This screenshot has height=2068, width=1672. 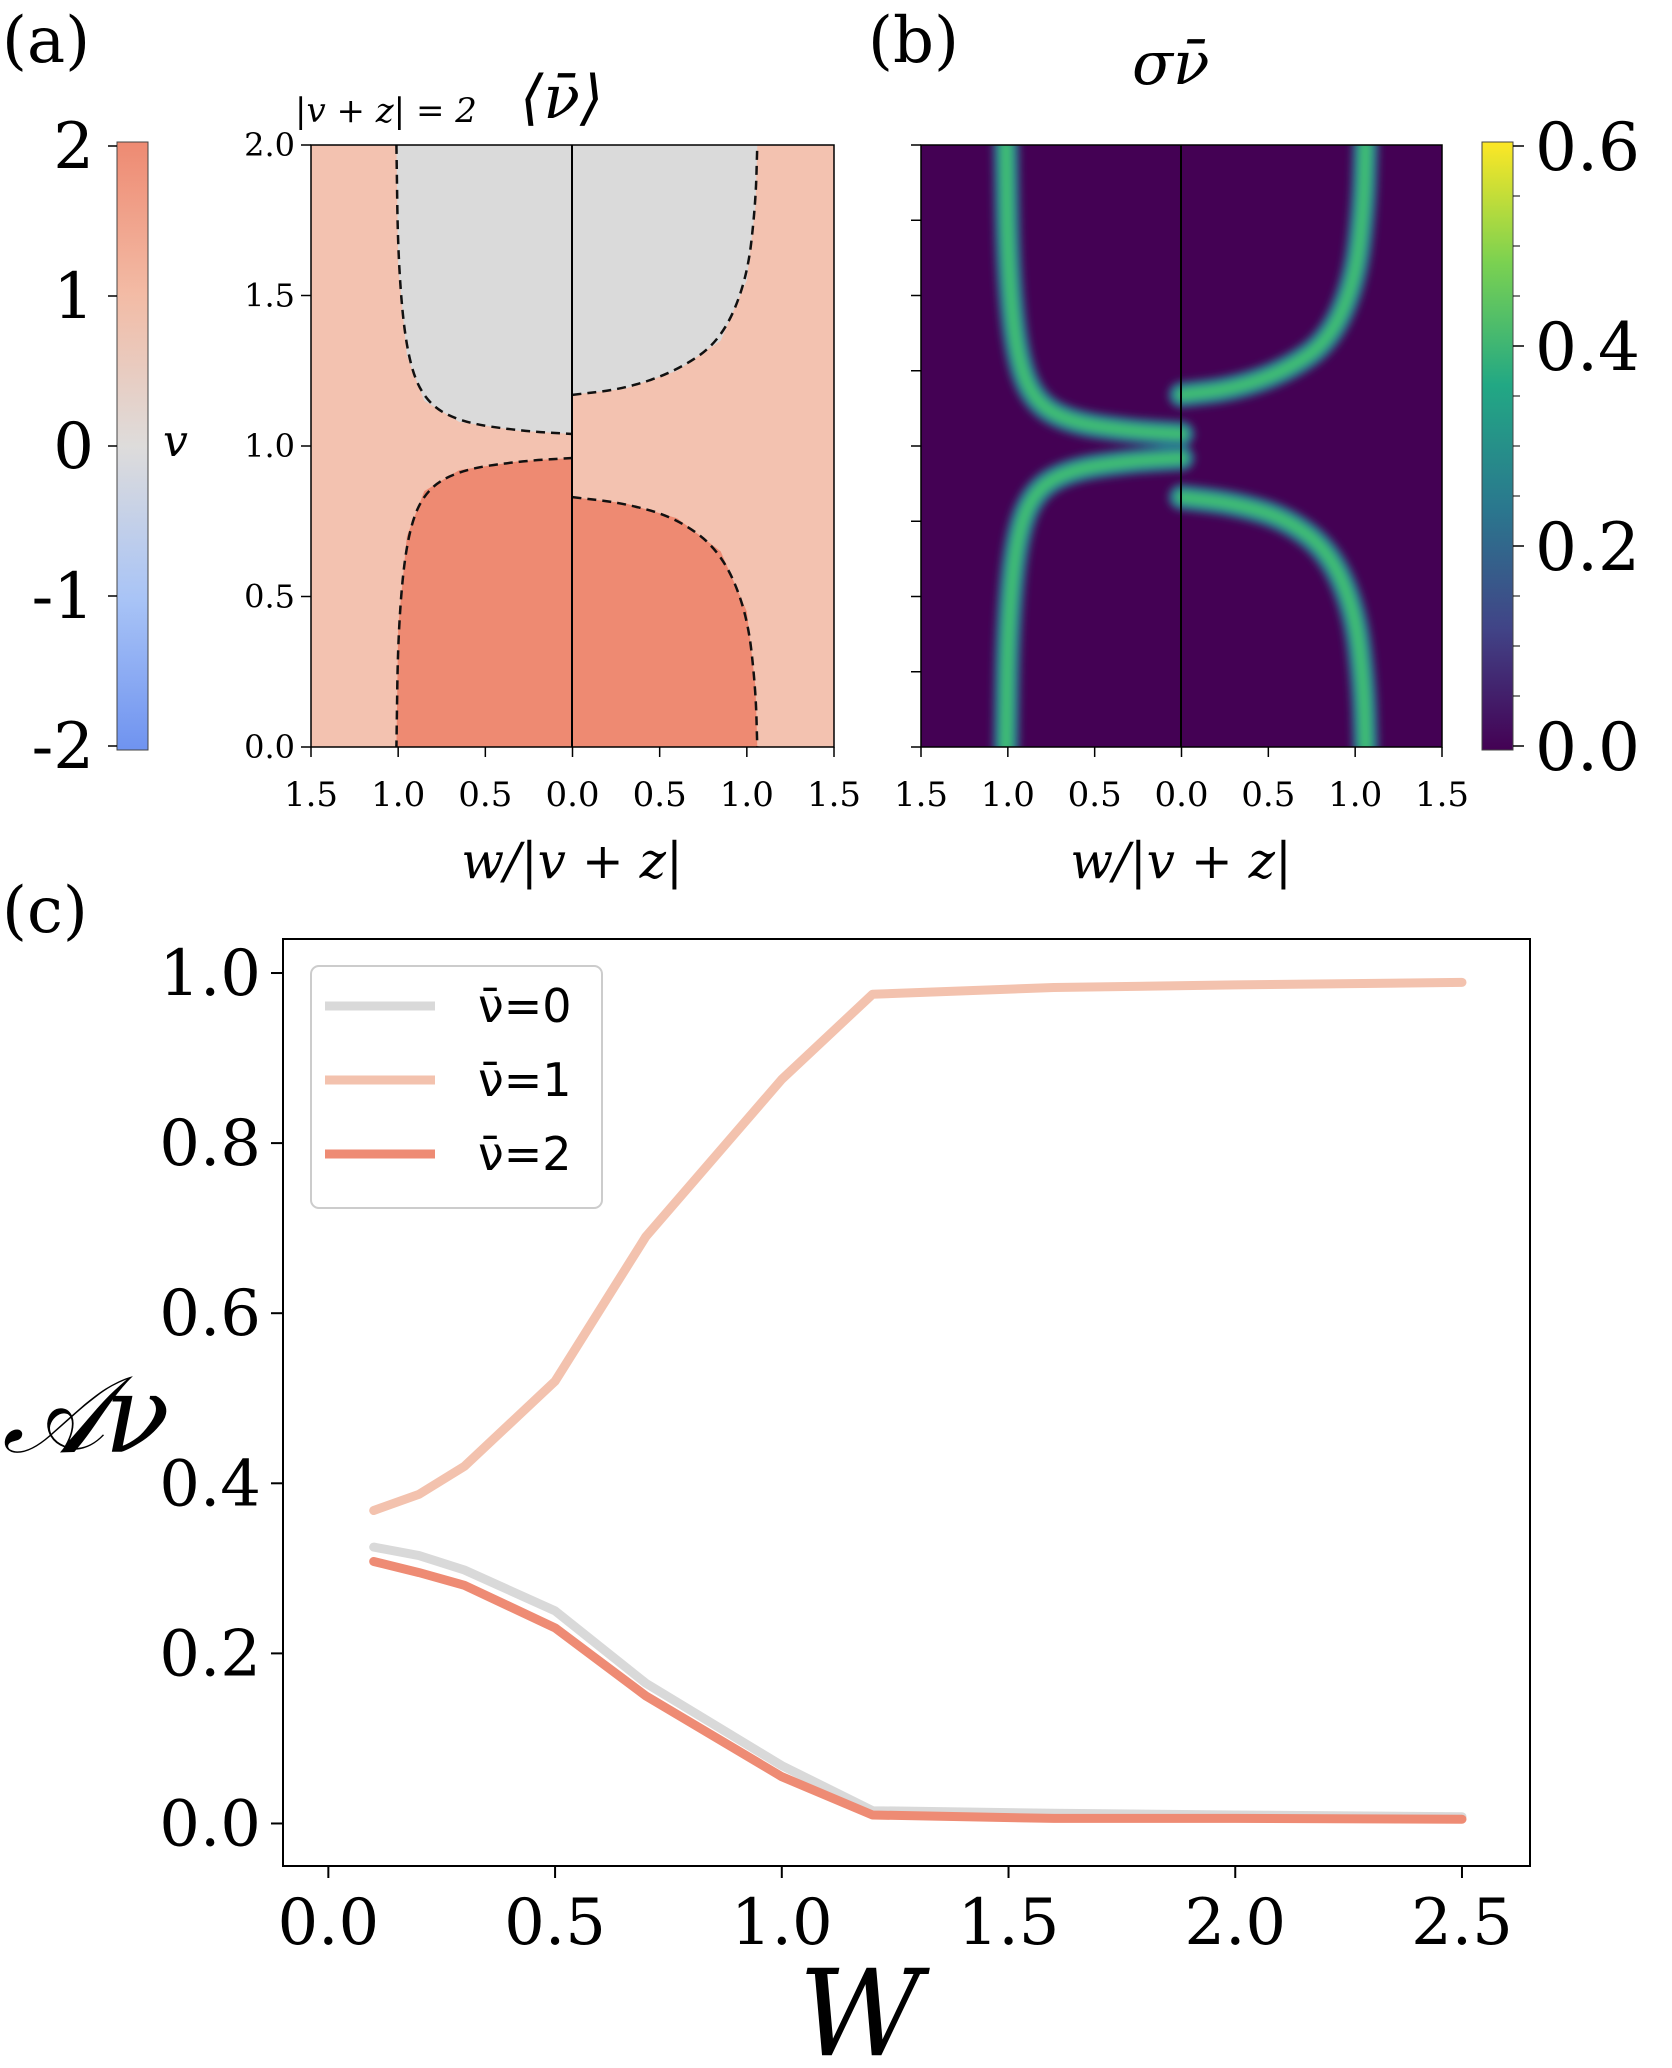 I want to click on x-tick-label: 2.0, so click(x=1235, y=1923).